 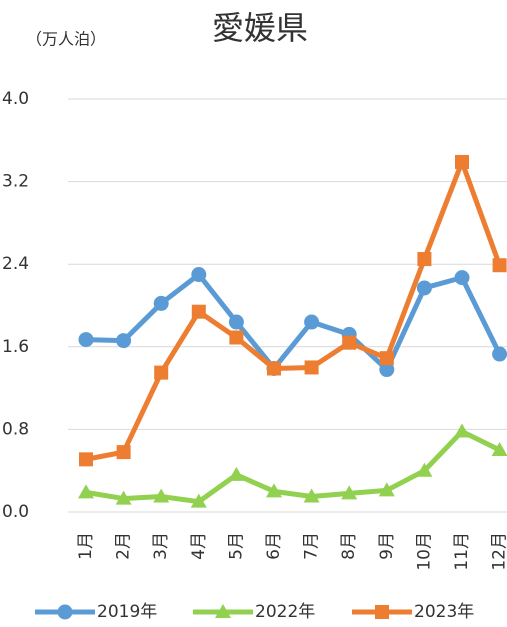 What do you see at coordinates (15, 182) in the screenshot?
I see `y-tick-label: 3.2` at bounding box center [15, 182].